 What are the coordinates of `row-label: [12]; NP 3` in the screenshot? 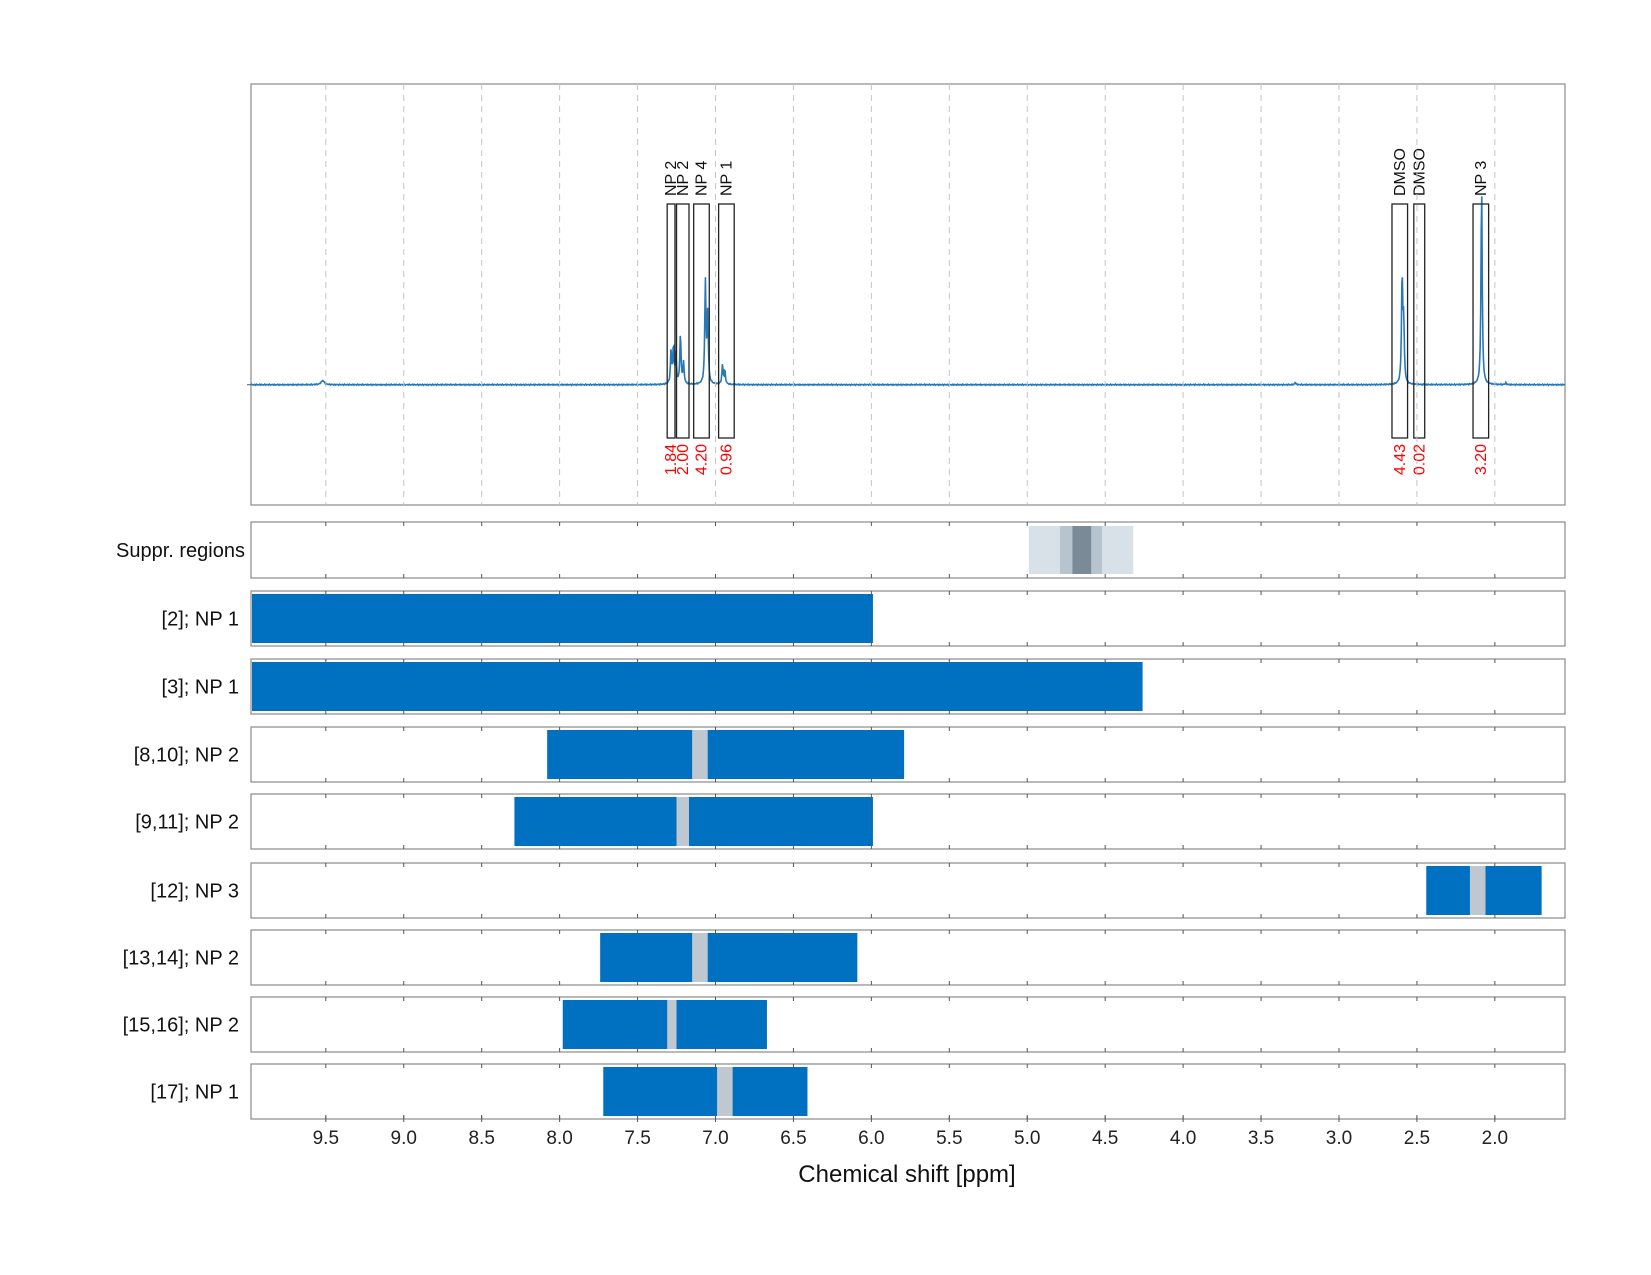 It's located at (194, 892).